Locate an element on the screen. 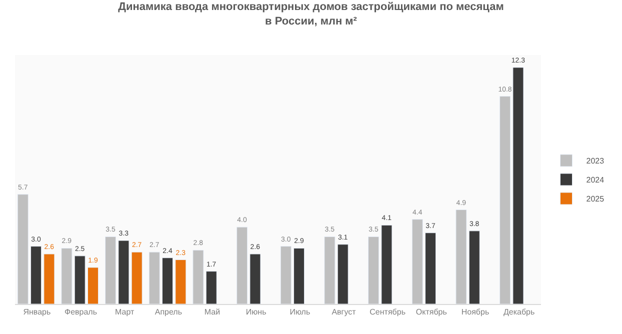 This screenshot has width=622, height=334. x-tick-label: Октябрь is located at coordinates (431, 312).